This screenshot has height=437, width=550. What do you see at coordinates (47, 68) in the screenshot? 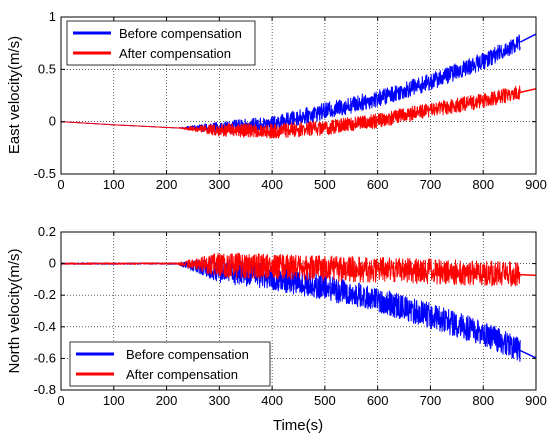
I see `y-tick-label: 0.5` at bounding box center [47, 68].